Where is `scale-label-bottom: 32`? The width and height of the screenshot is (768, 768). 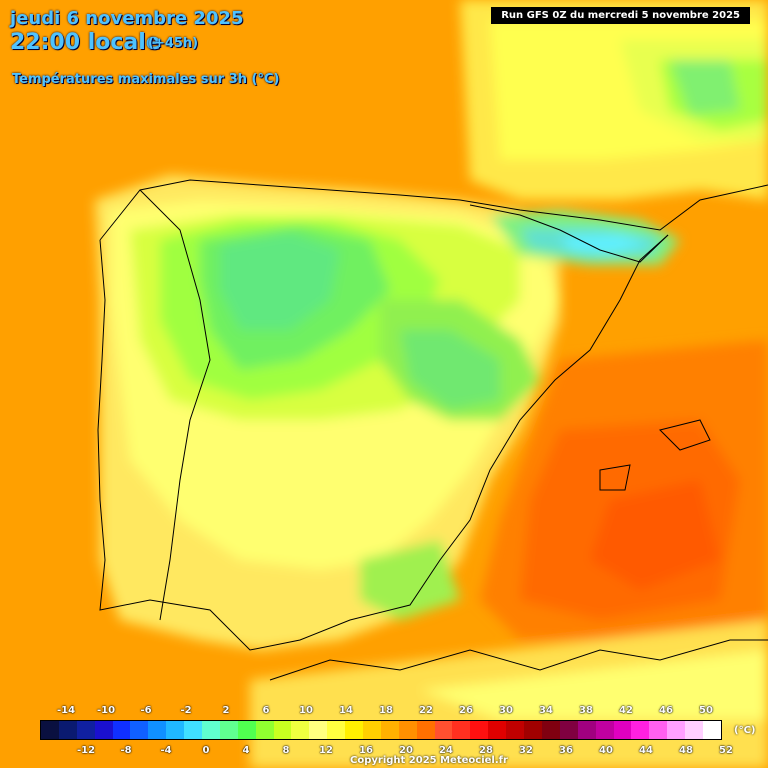
scale-label-bottom: 32 is located at coordinates (526, 750).